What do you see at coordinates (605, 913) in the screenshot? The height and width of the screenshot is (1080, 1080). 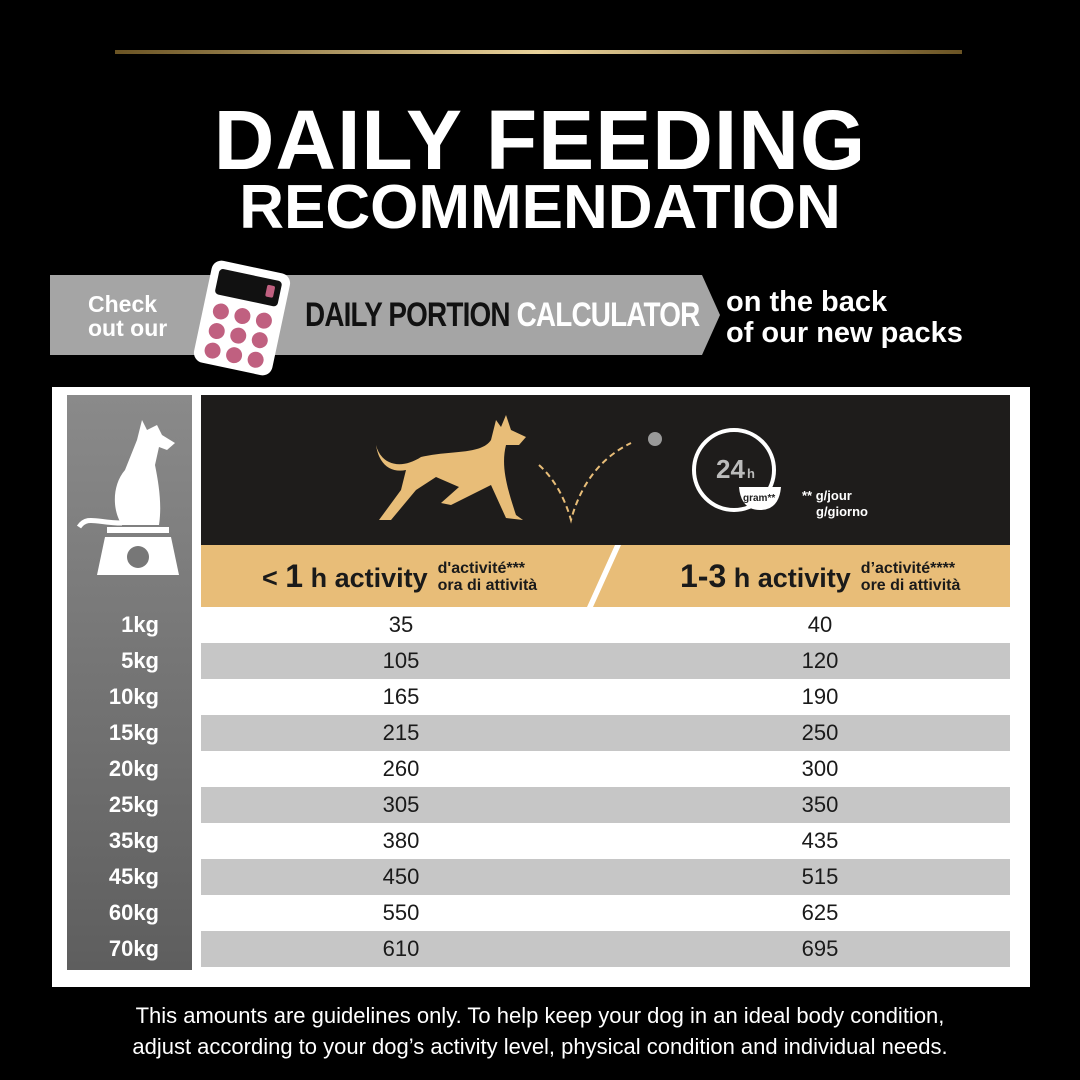 I see `table-row: 550 625` at bounding box center [605, 913].